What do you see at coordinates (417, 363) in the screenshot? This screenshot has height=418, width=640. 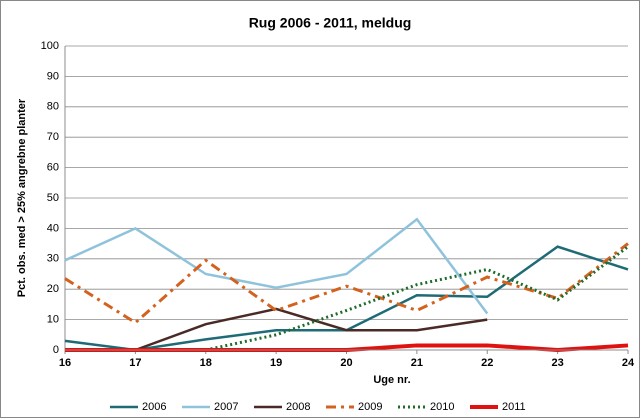 I see `x-tick-label: 21` at bounding box center [417, 363].